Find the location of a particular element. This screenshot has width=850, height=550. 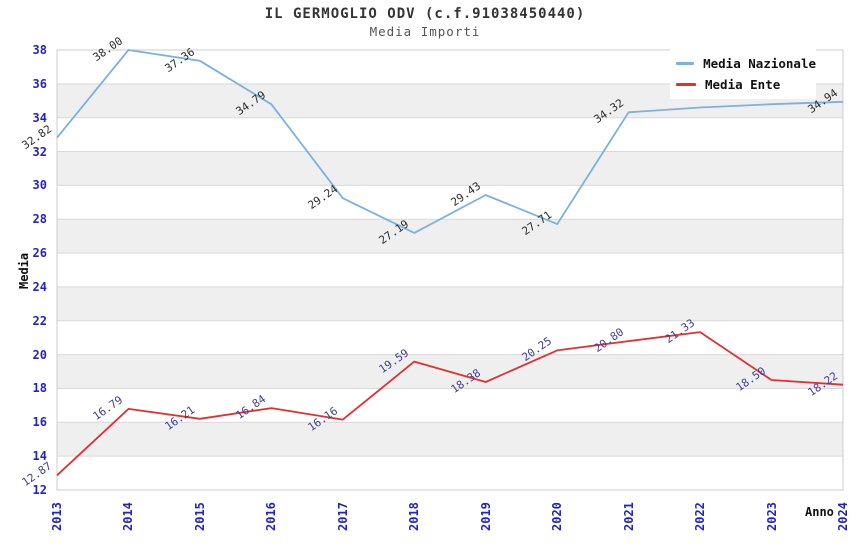

y-tick-label: 30 is located at coordinates (39, 185).